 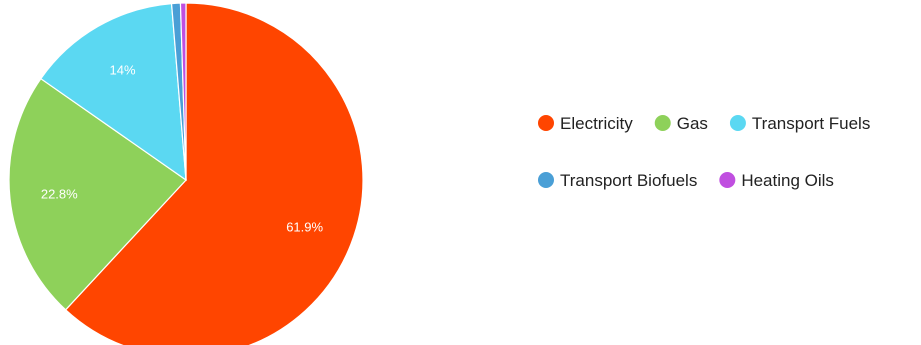 I want to click on legend-label-transport-biofuels: Transport Biofuels, so click(x=628, y=180).